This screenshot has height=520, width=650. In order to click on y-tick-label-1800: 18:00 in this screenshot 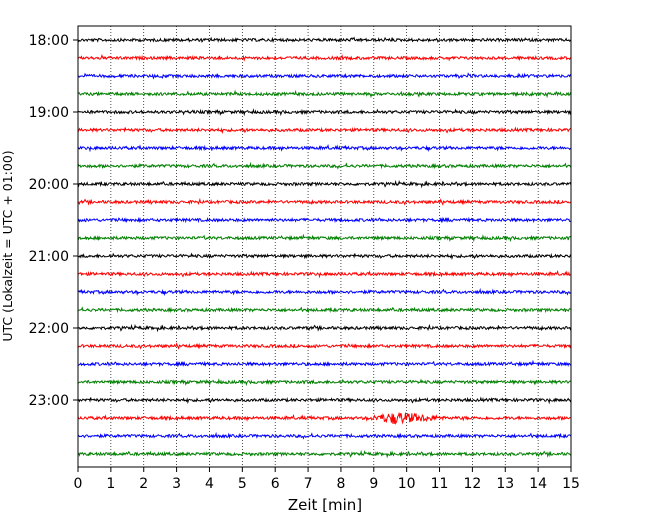, I will do `click(49, 41)`.